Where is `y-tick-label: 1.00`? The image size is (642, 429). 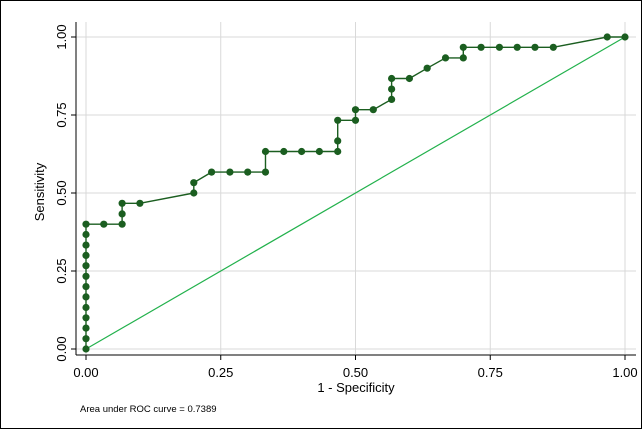
y-tick-label: 1.00 is located at coordinates (61, 36).